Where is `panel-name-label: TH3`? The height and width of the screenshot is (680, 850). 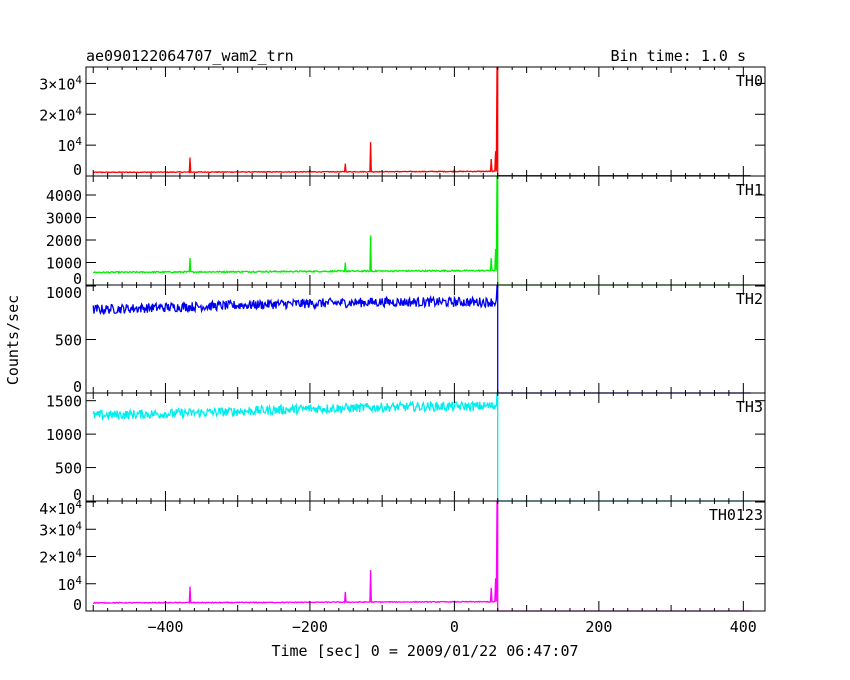 panel-name-label: TH3 is located at coordinates (749, 407).